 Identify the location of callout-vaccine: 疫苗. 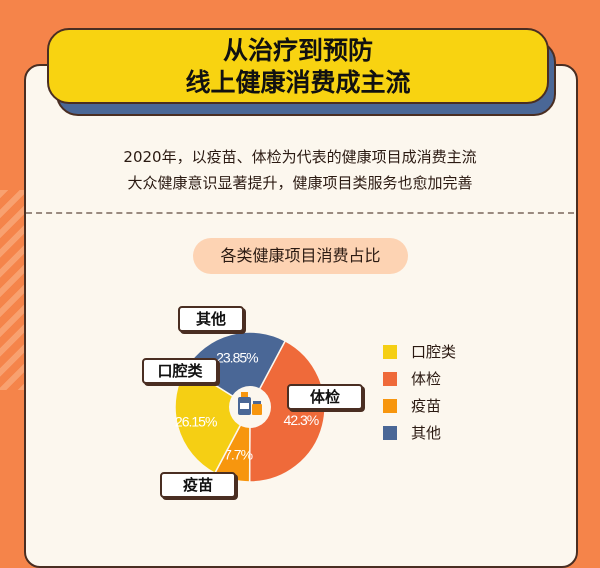
(198, 485).